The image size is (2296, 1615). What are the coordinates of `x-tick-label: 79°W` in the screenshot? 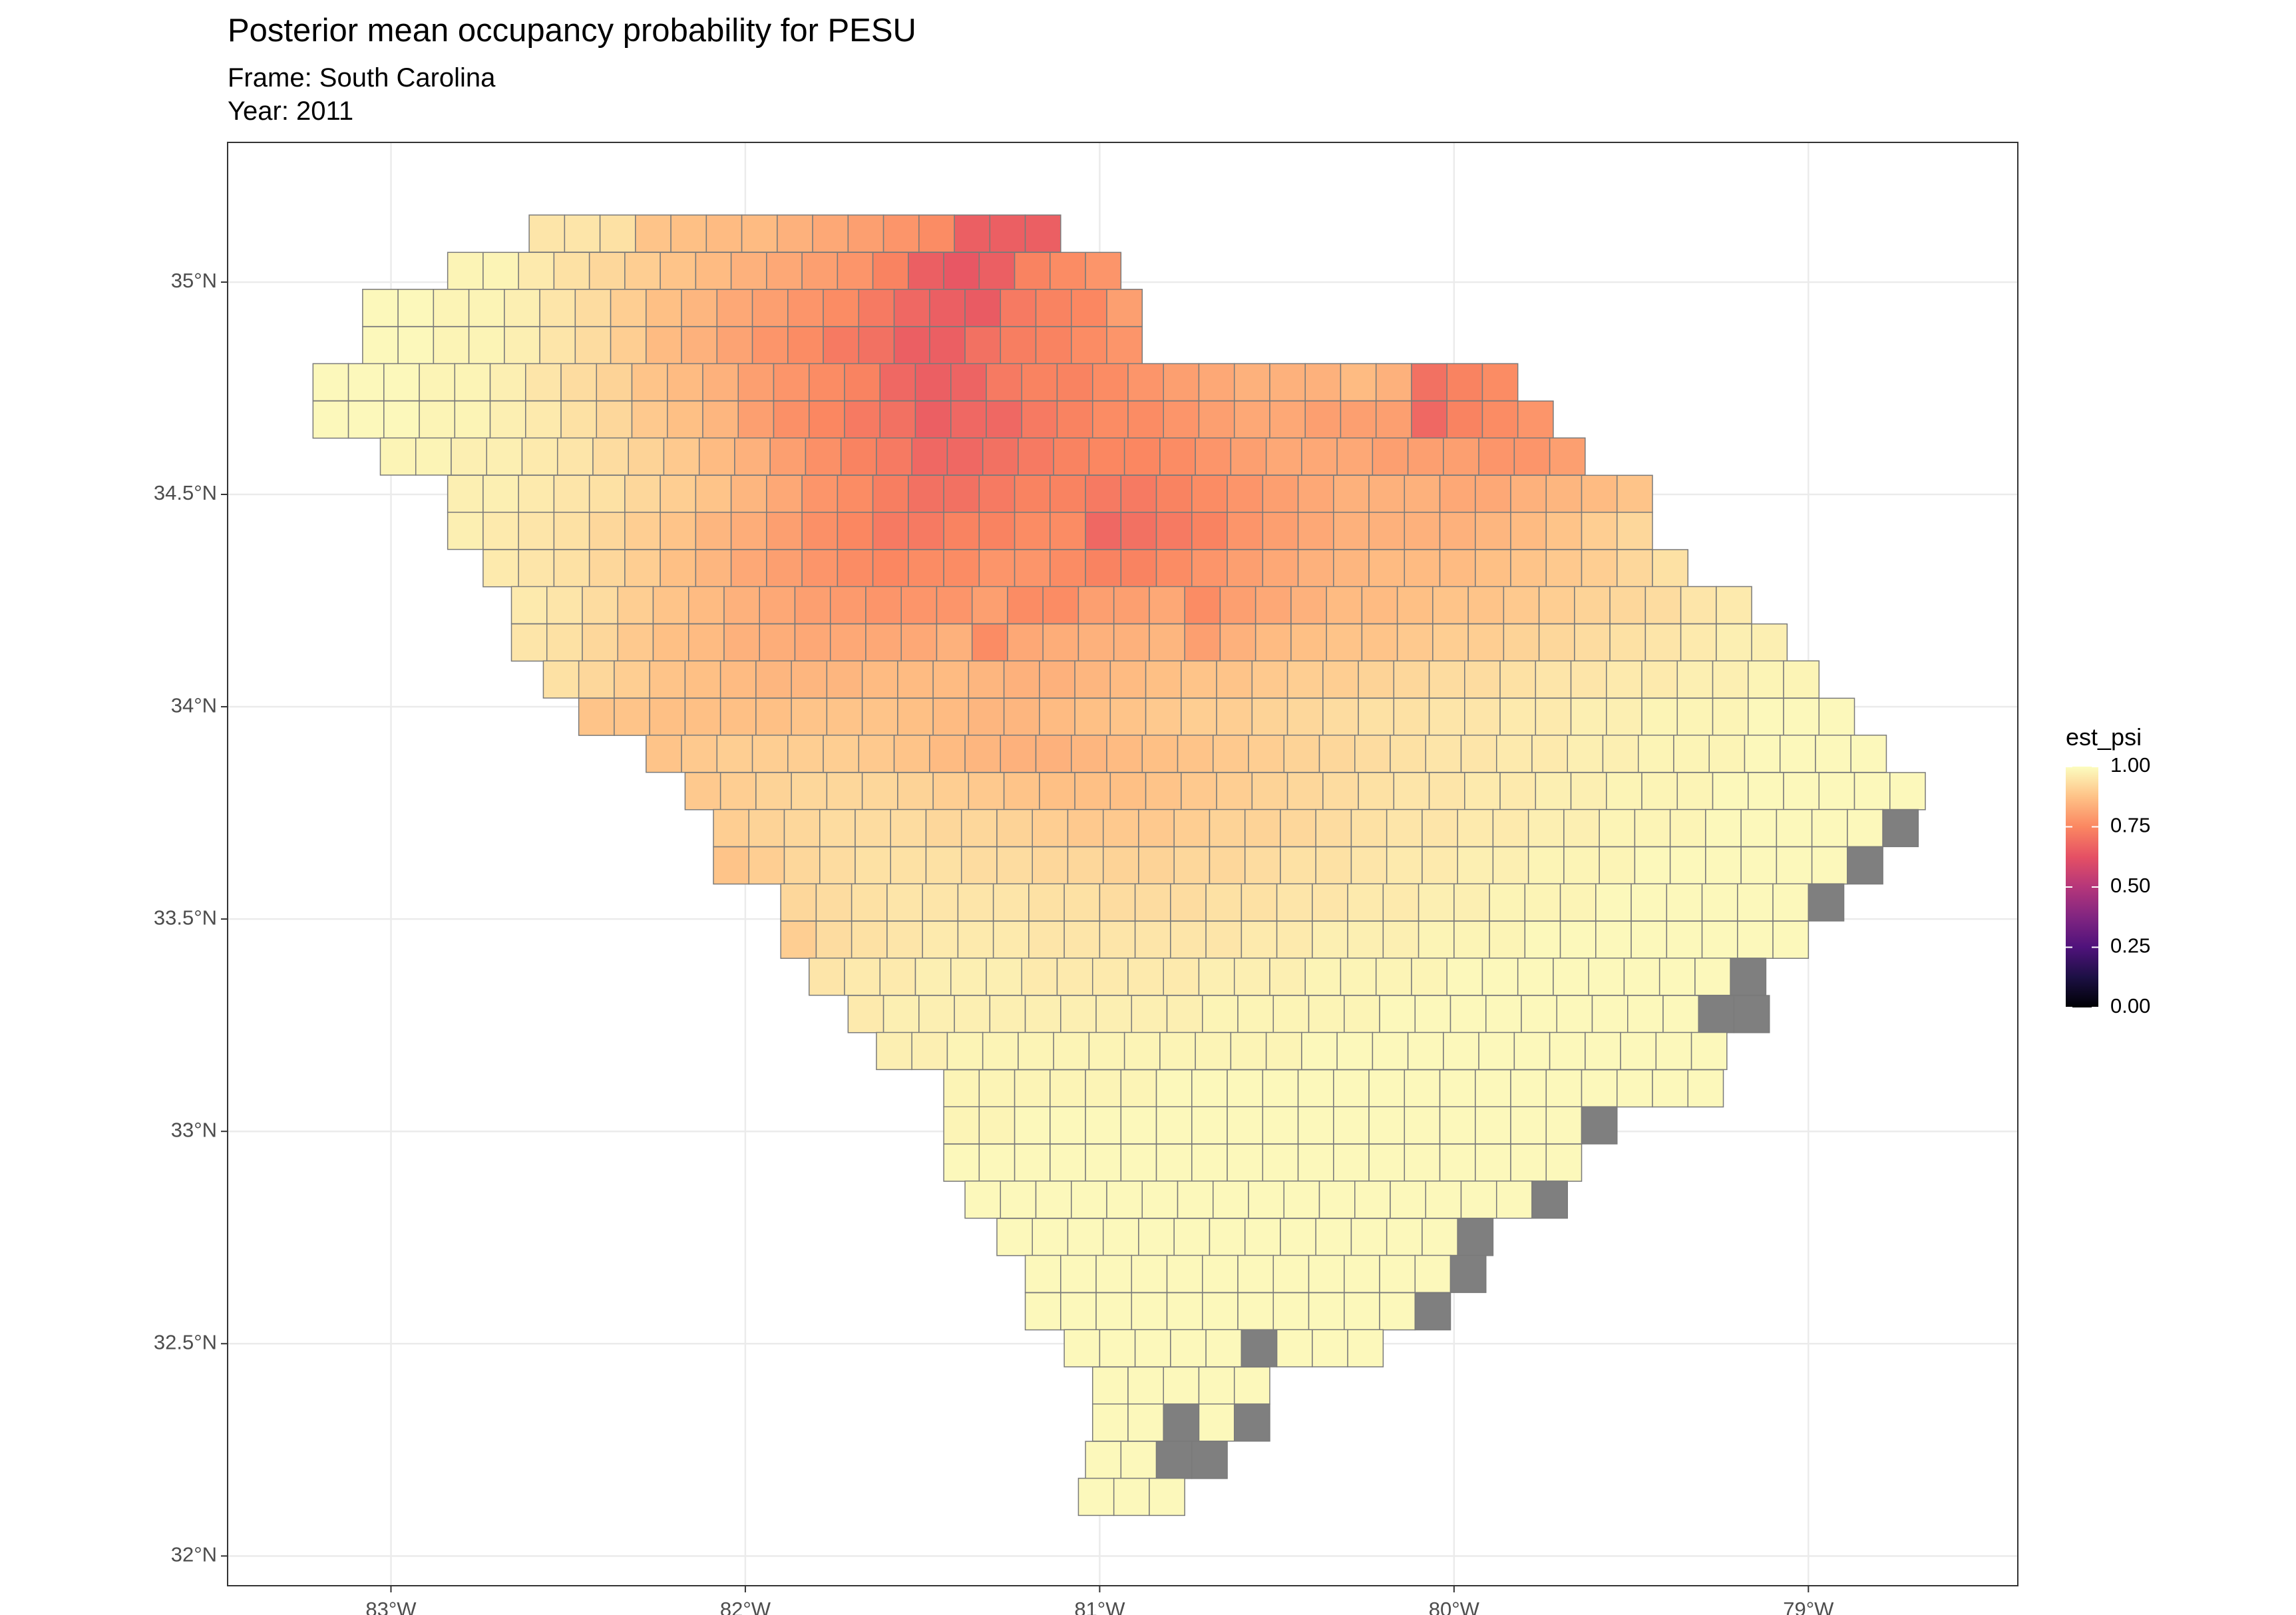 It's located at (1808, 1606).